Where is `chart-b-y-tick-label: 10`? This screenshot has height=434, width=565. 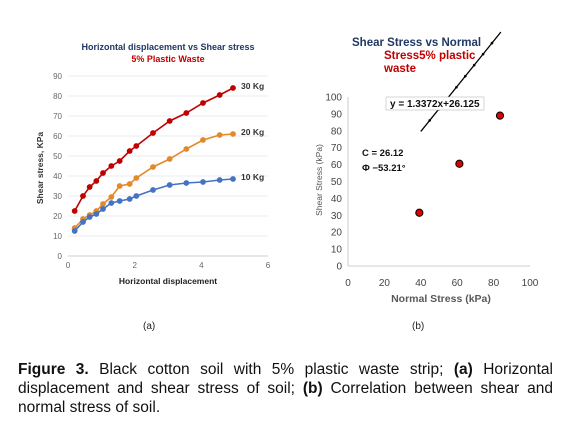
chart-b-y-tick-label: 10 is located at coordinates (337, 250).